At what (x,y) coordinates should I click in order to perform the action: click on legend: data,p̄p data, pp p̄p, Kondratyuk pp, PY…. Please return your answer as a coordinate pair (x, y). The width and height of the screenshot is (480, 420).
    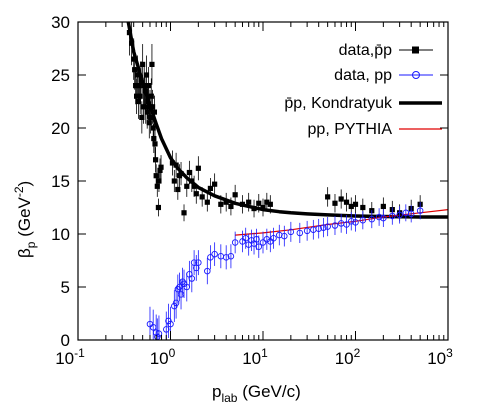
    Looking at the image, I should click on (363, 90).